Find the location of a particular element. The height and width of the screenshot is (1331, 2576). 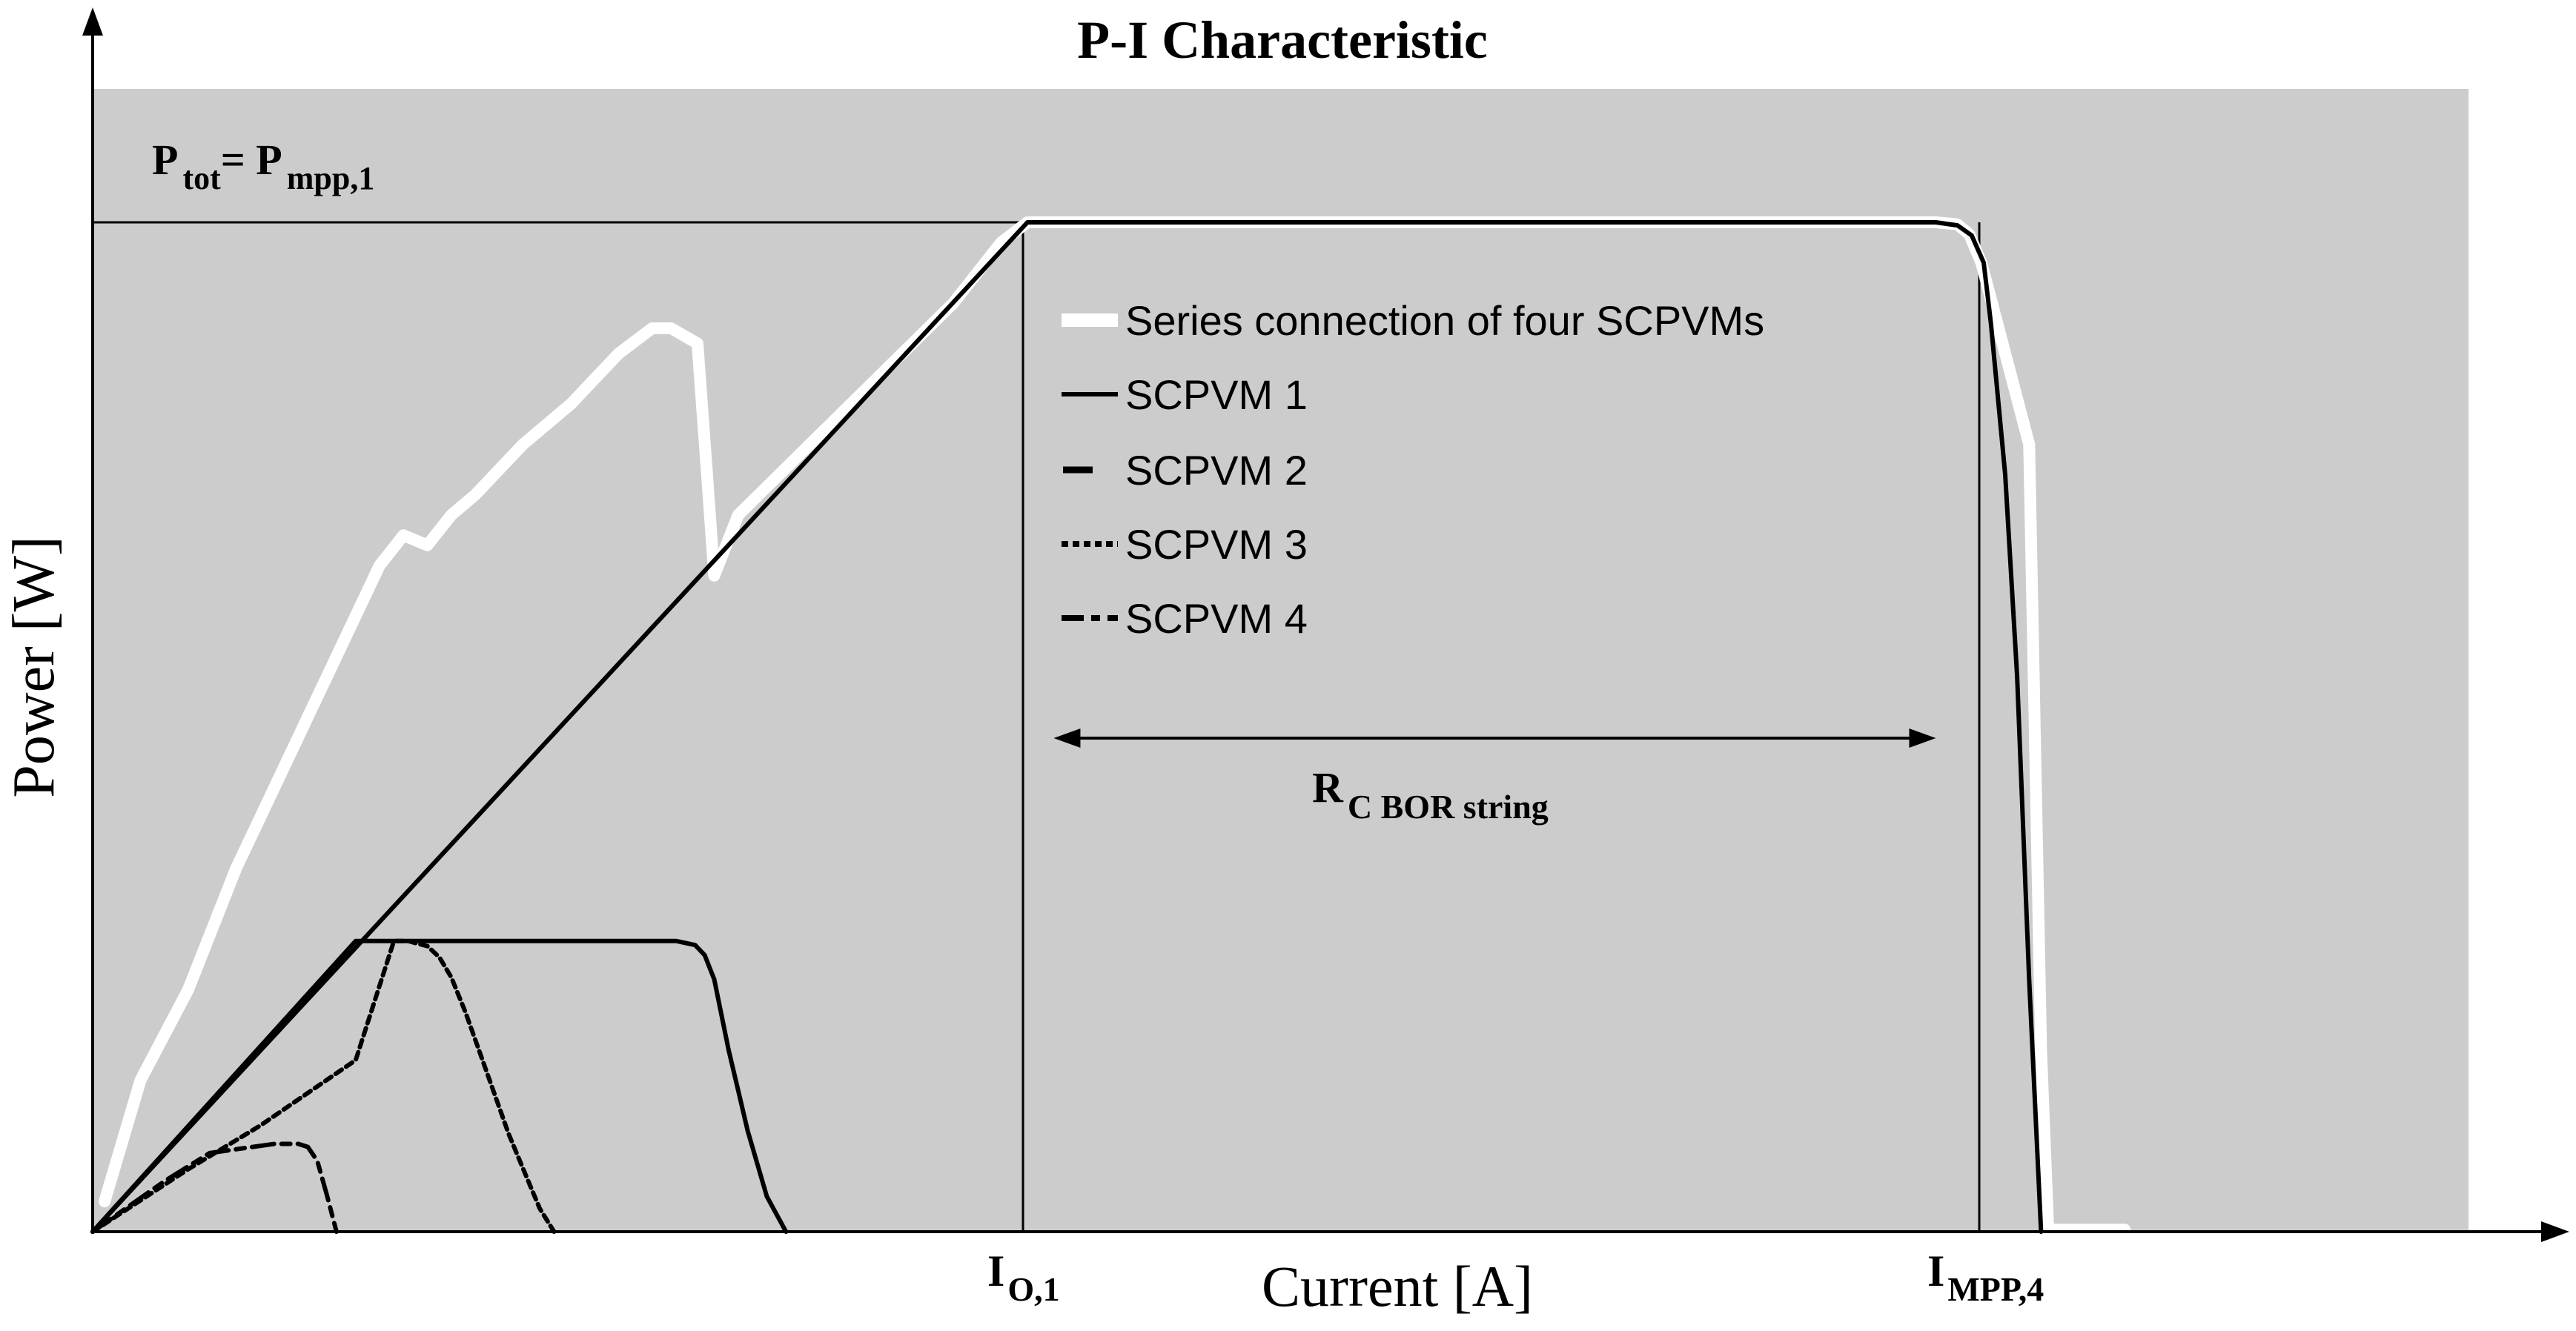

x-axis-arrow-icon is located at coordinates (2555, 1232).